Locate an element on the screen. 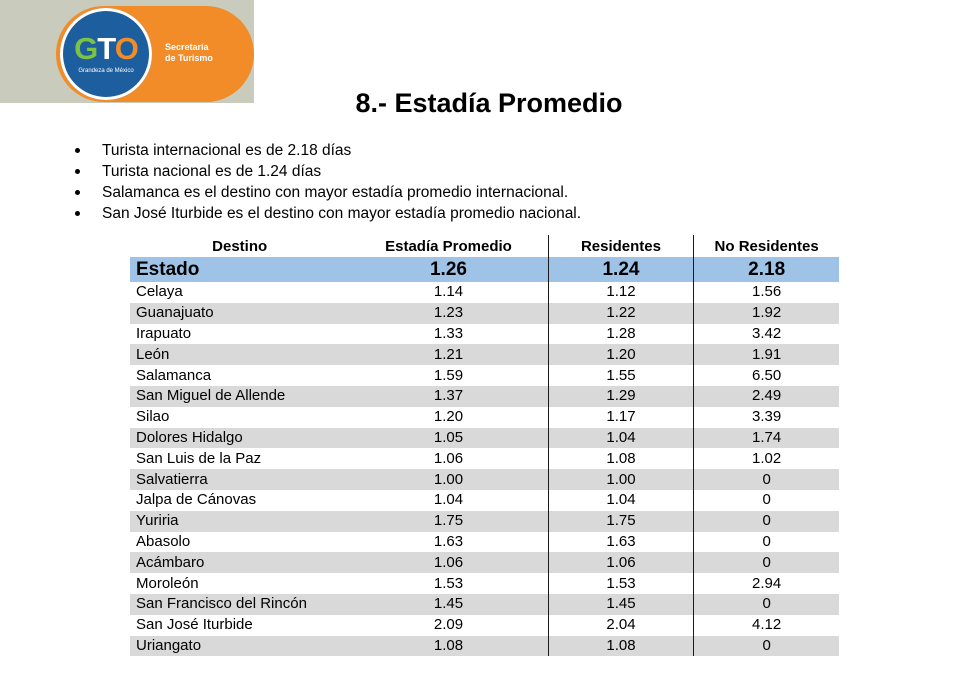  table-row: San José Iturbide 2.09 2.04 4.12 is located at coordinates (484, 625).